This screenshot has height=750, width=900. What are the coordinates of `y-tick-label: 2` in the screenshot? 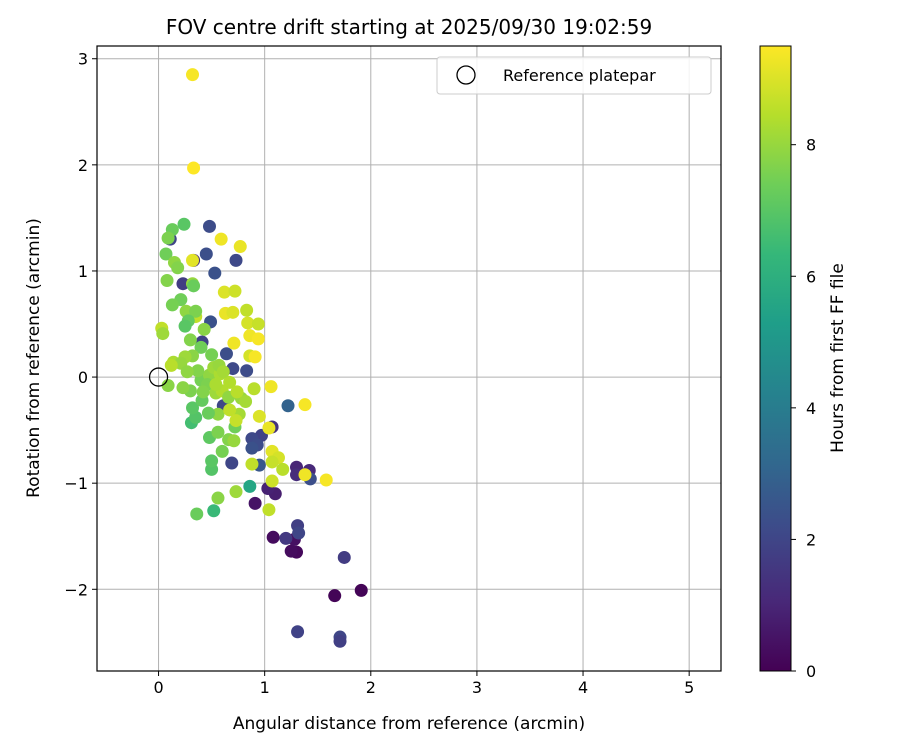 It's located at (83, 165).